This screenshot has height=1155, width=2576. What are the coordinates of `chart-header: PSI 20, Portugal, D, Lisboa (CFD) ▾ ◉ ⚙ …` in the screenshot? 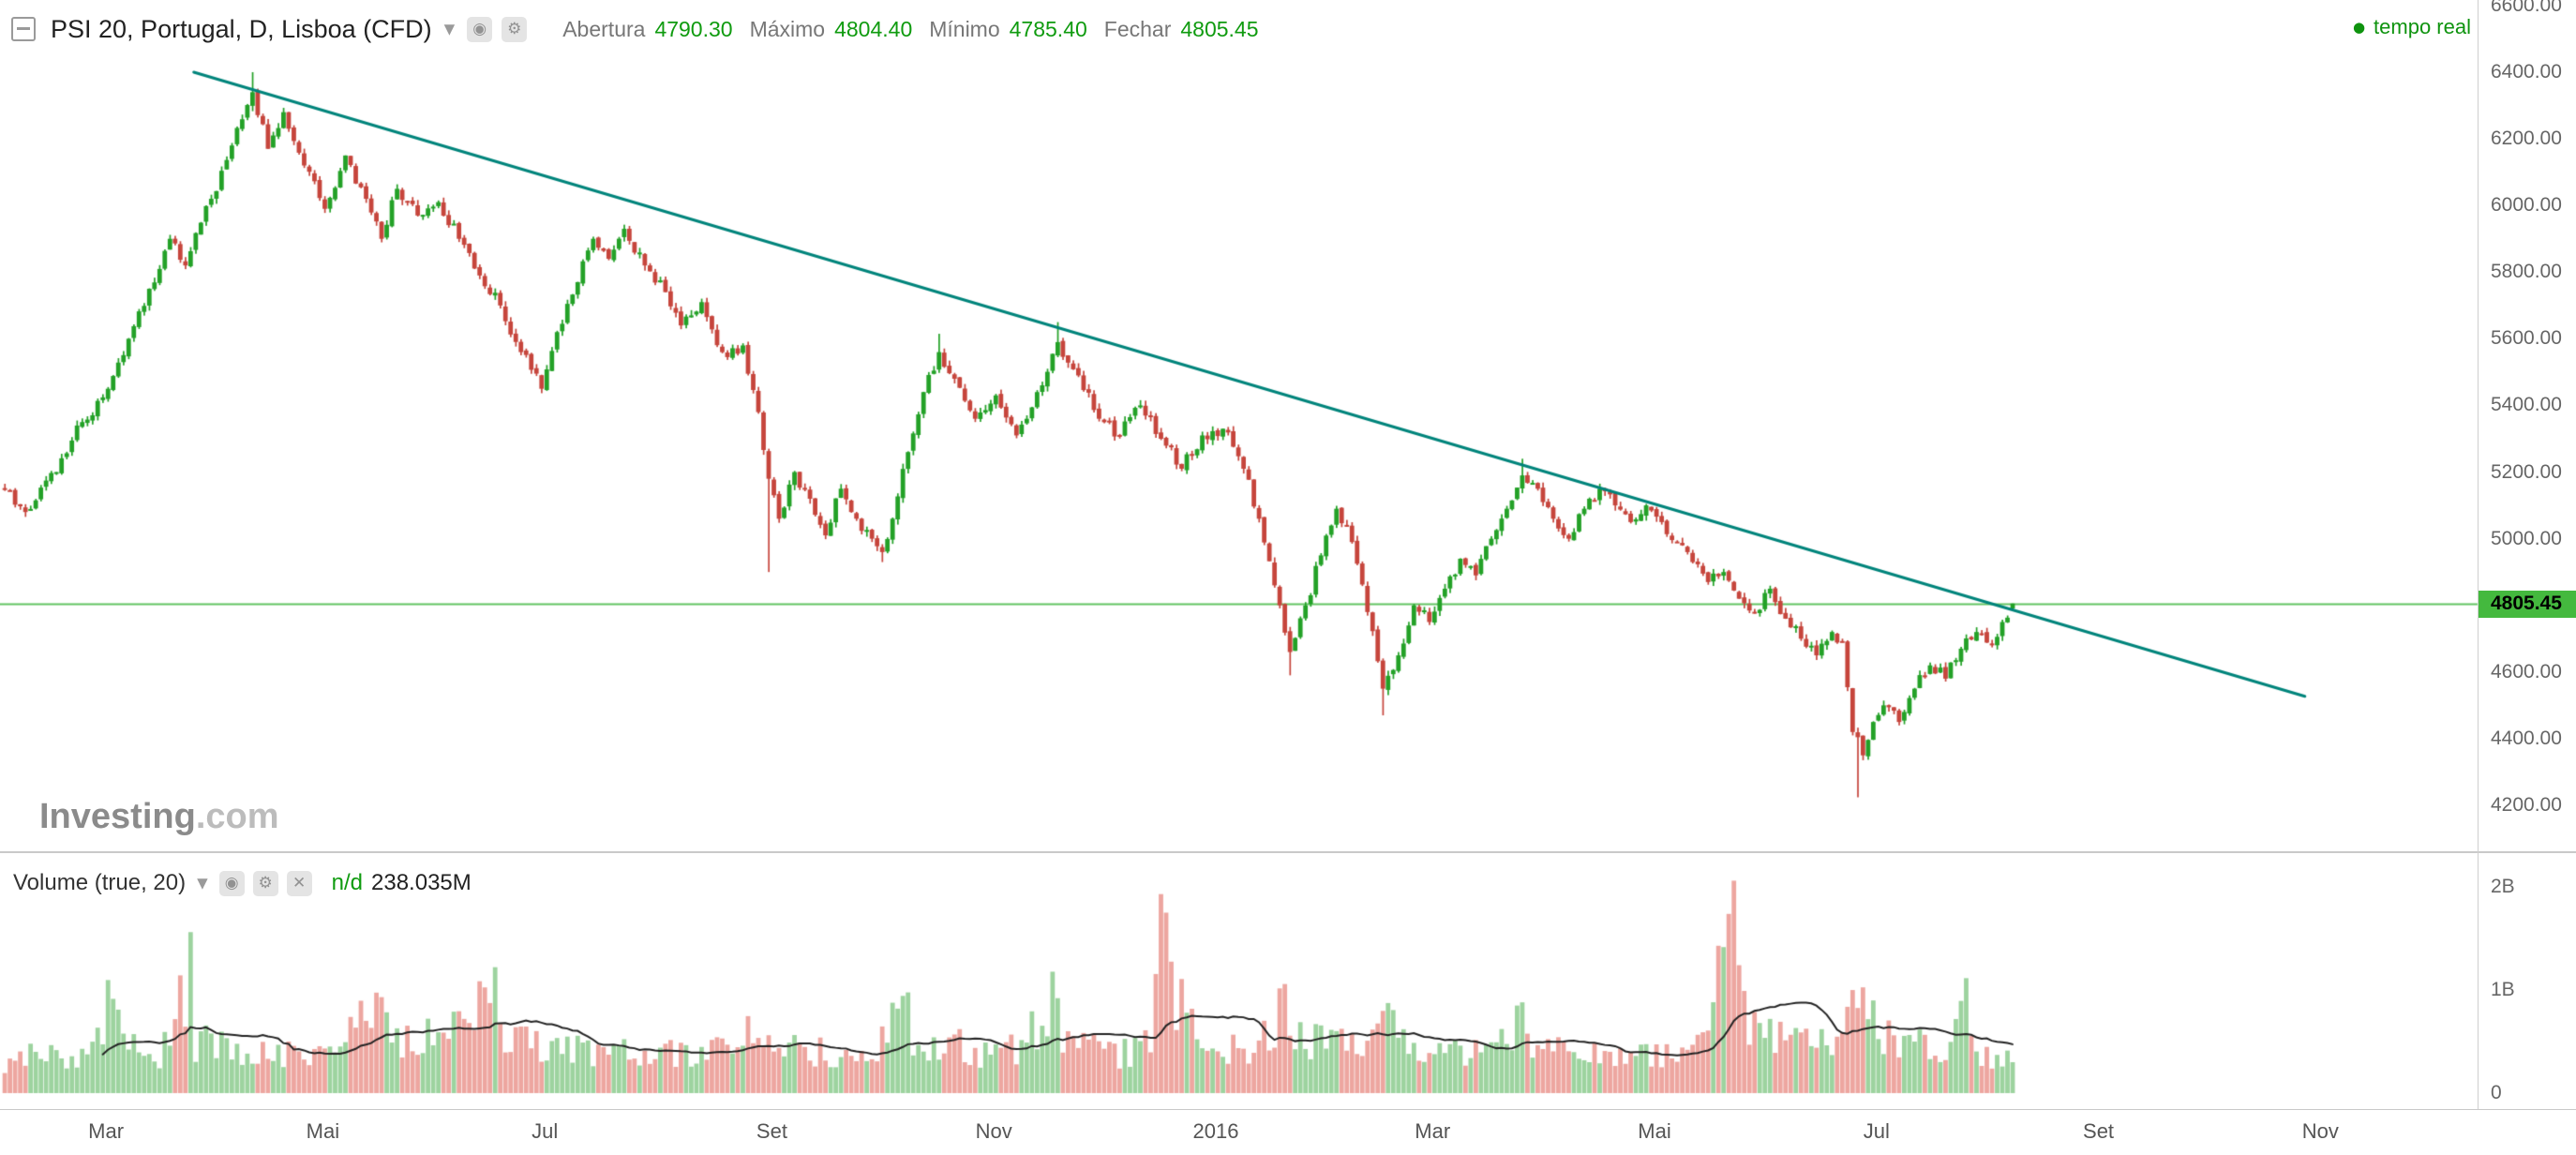 It's located at (638, 29).